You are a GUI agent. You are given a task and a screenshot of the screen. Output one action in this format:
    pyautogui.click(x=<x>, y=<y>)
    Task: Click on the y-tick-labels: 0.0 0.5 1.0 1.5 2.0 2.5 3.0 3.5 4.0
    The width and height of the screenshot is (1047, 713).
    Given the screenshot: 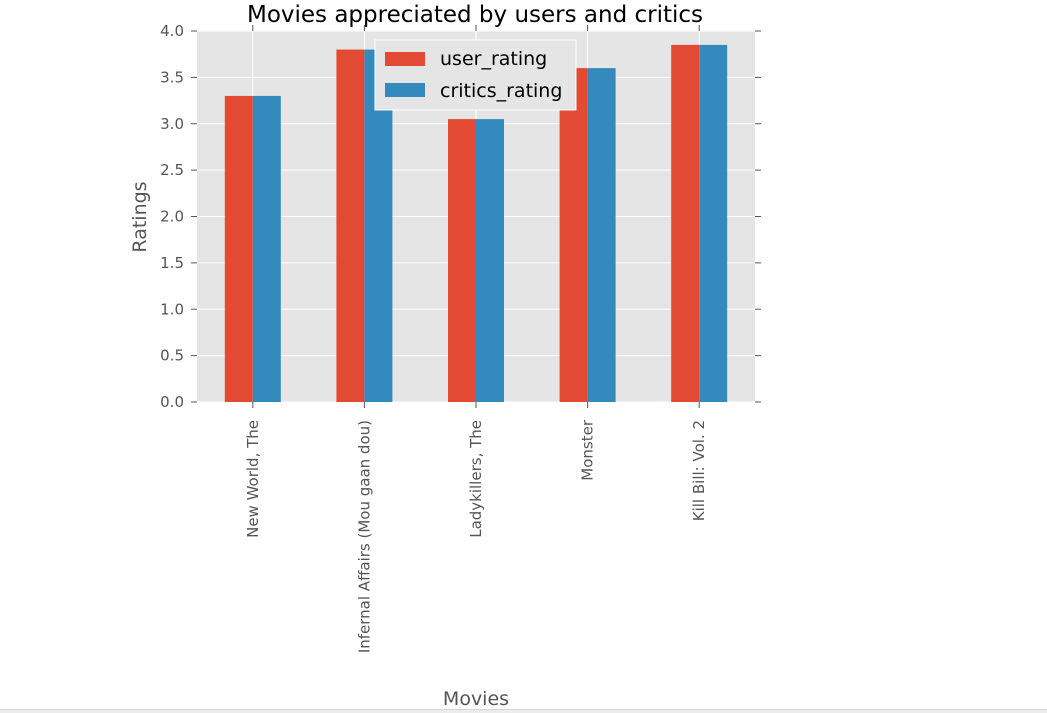 What is the action you would take?
    pyautogui.click(x=172, y=216)
    